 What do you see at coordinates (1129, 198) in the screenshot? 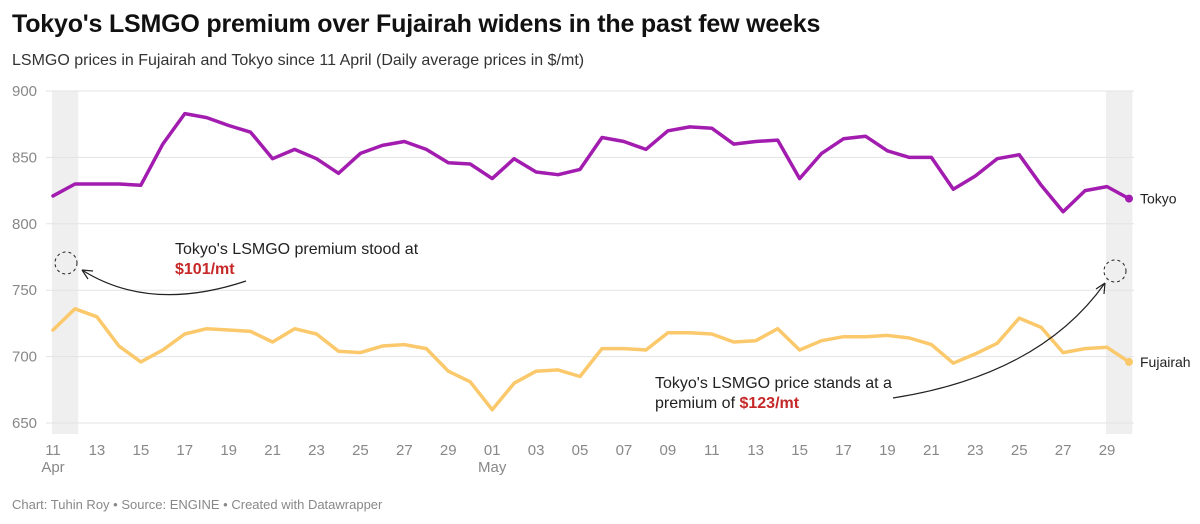
I see `series-endpoint-tokyo` at bounding box center [1129, 198].